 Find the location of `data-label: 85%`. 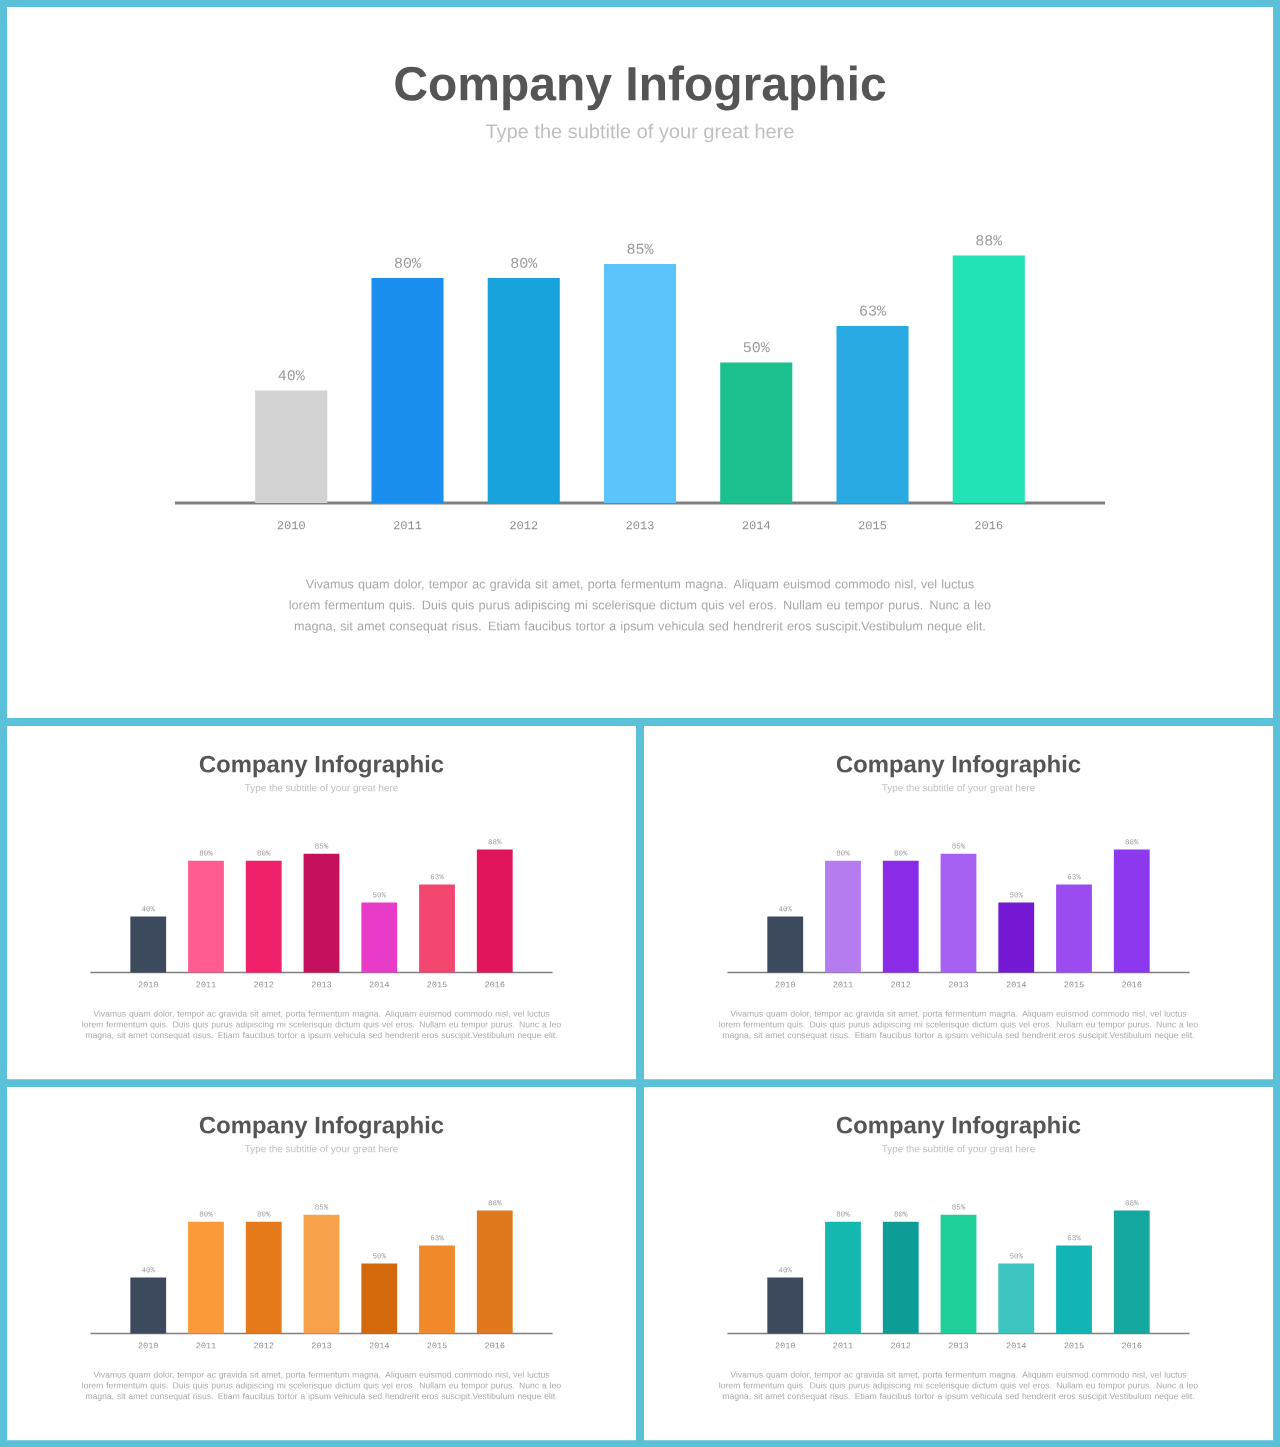

data-label: 85% is located at coordinates (640, 248).